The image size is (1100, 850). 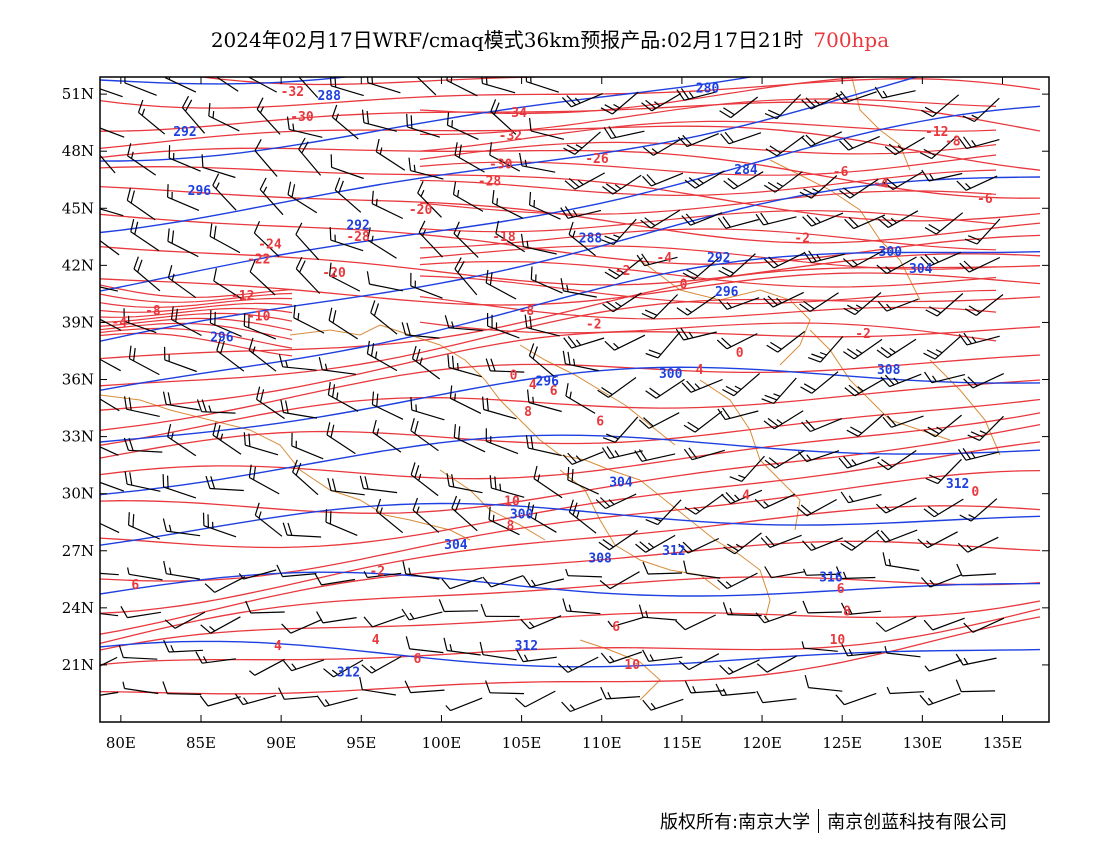 I want to click on height-contour-label: 300, so click(x=891, y=252).